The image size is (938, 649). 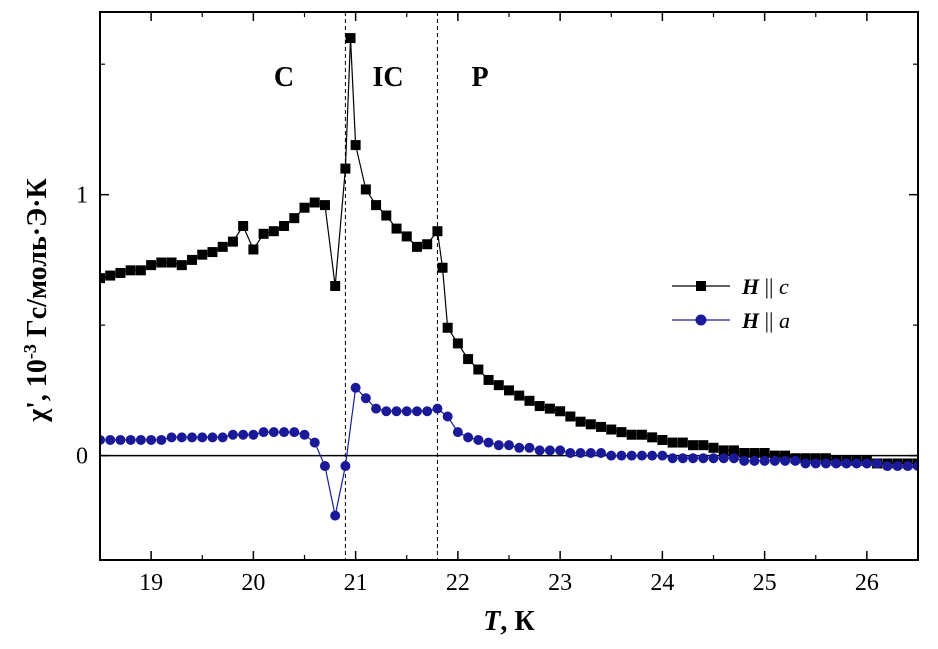 I want to click on x-tick-label: 21, so click(x=356, y=583).